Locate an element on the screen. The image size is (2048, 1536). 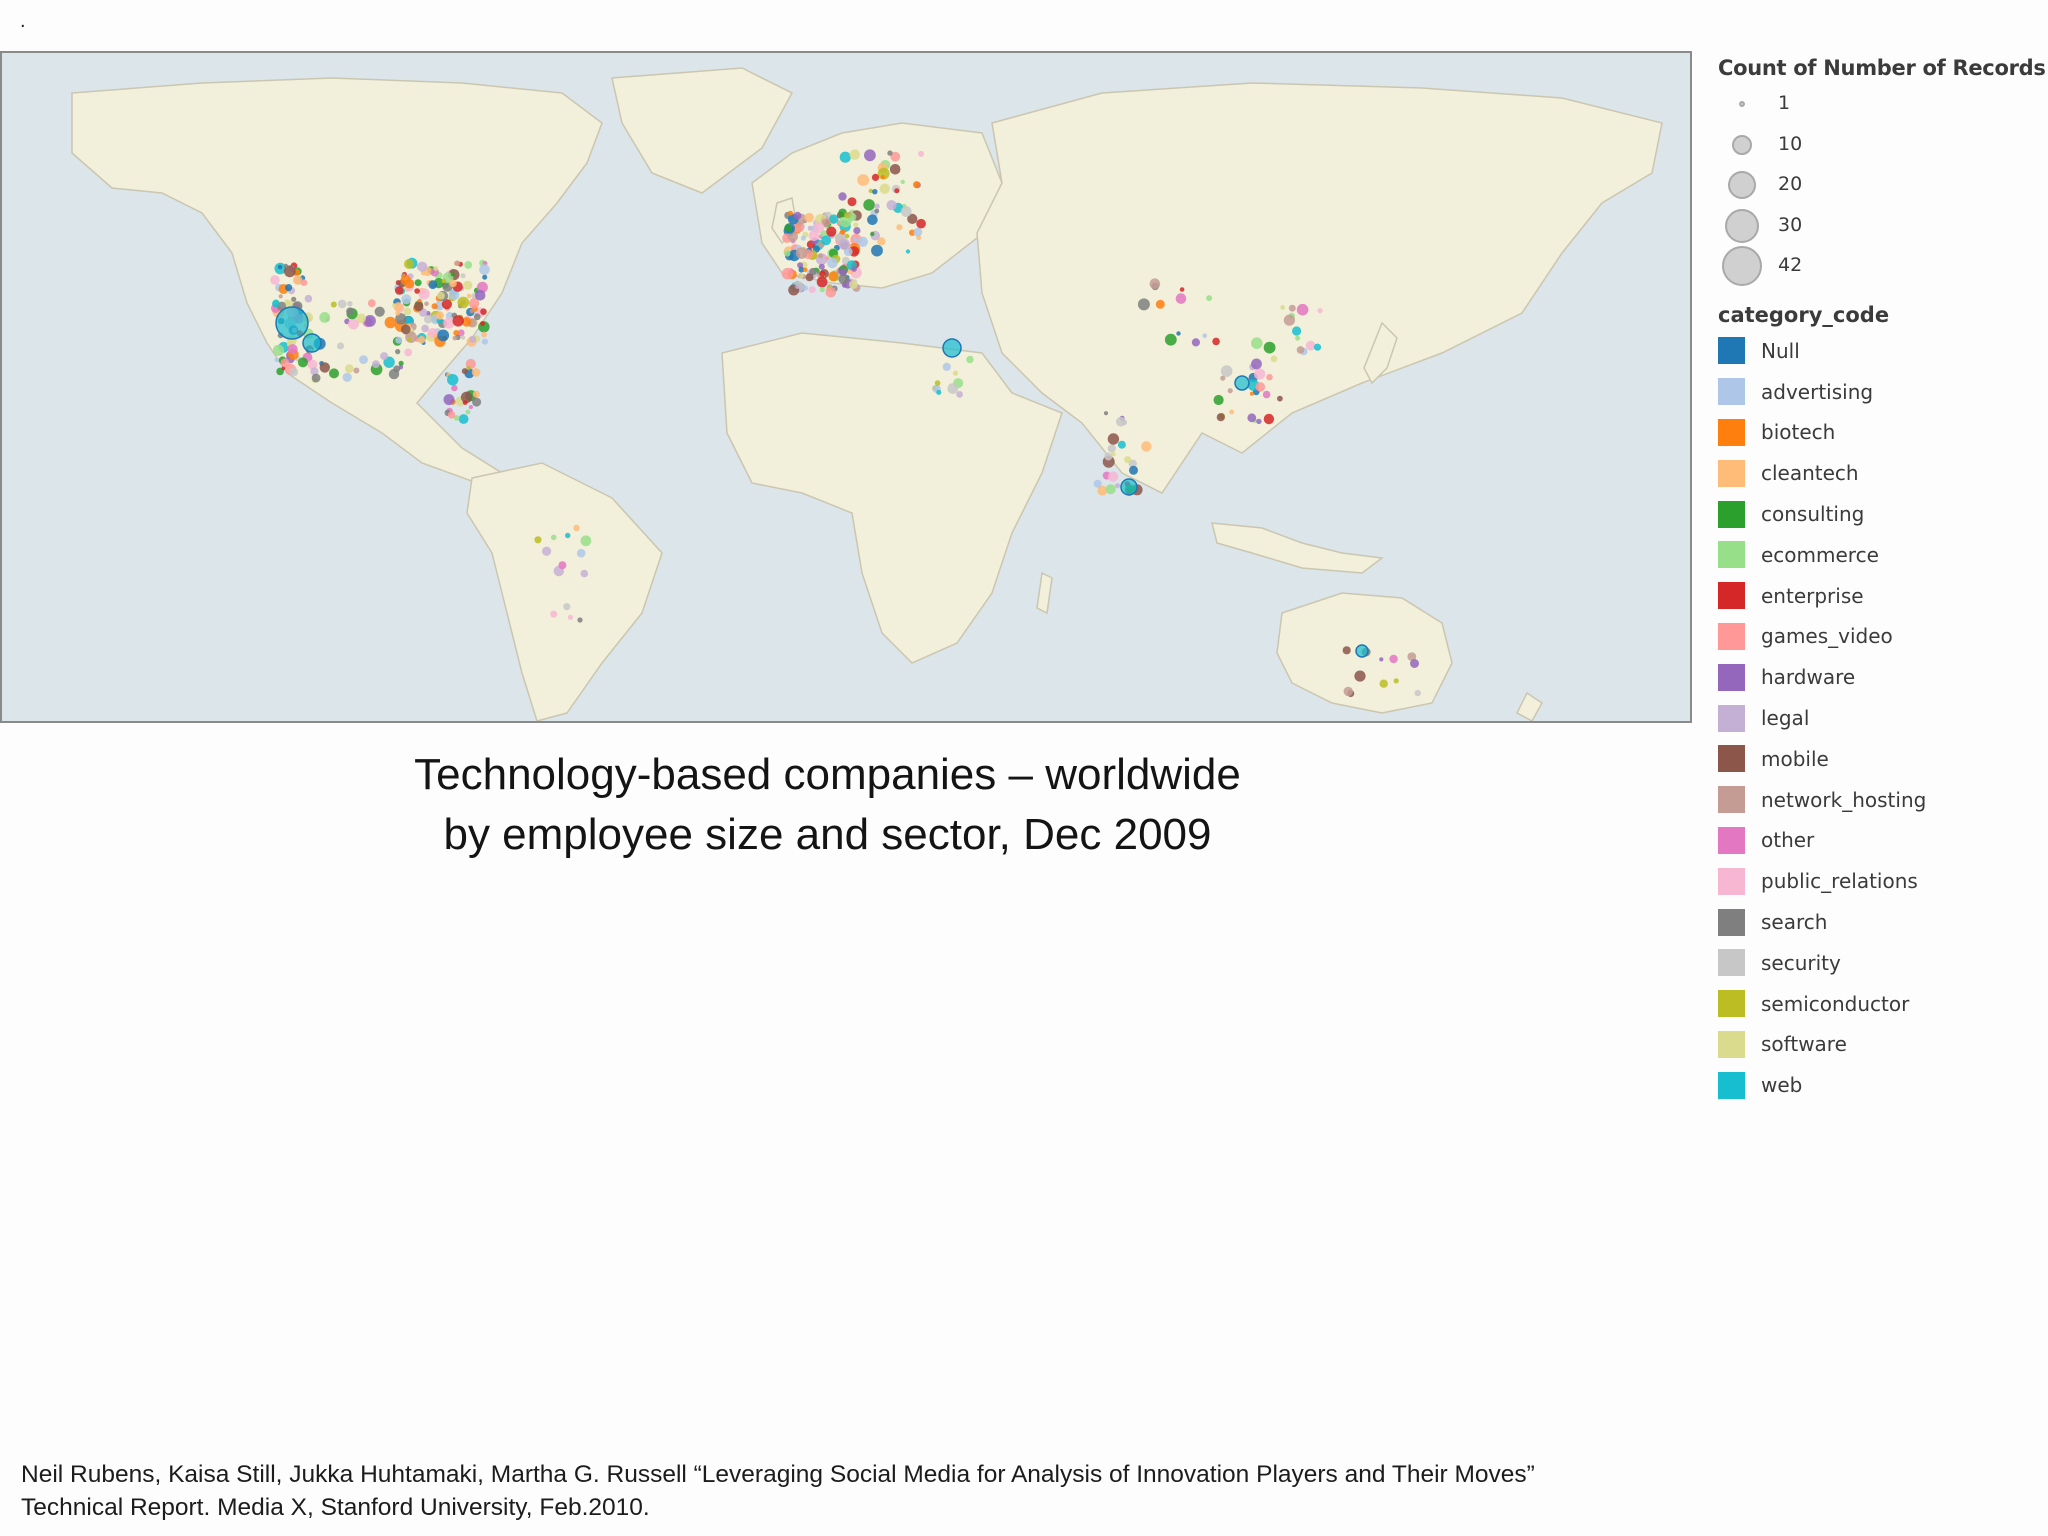
size-legend-item: 20 is located at coordinates (1883, 187).